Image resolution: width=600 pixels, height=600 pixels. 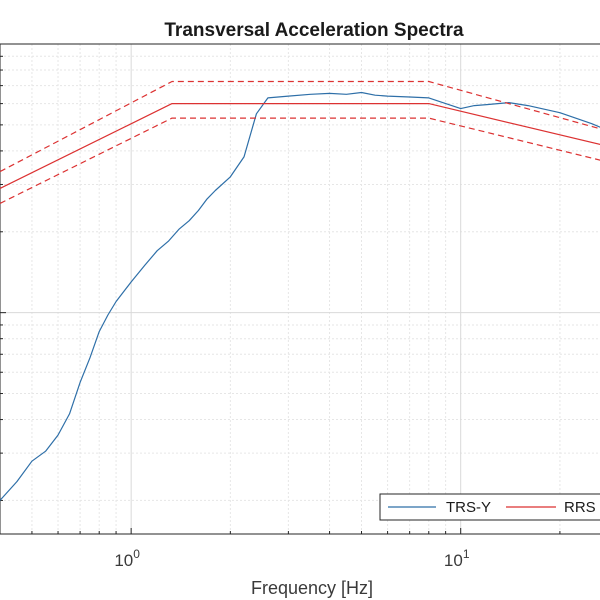 What do you see at coordinates (457, 558) in the screenshot?
I see `x-tick-label: 10¹` at bounding box center [457, 558].